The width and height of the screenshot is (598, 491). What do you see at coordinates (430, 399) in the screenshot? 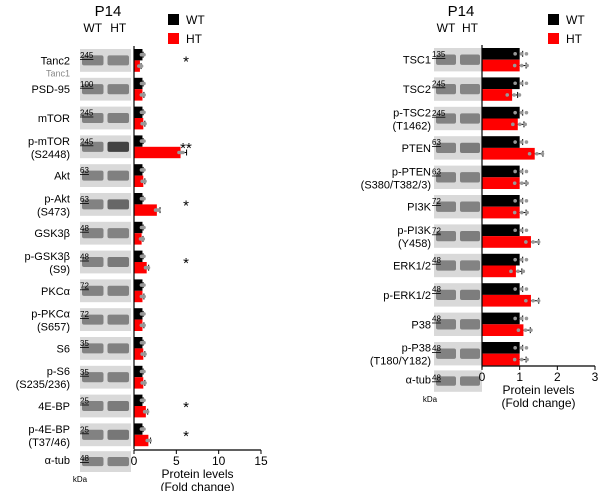
I see `kda-unit-label: kDa` at bounding box center [430, 399].